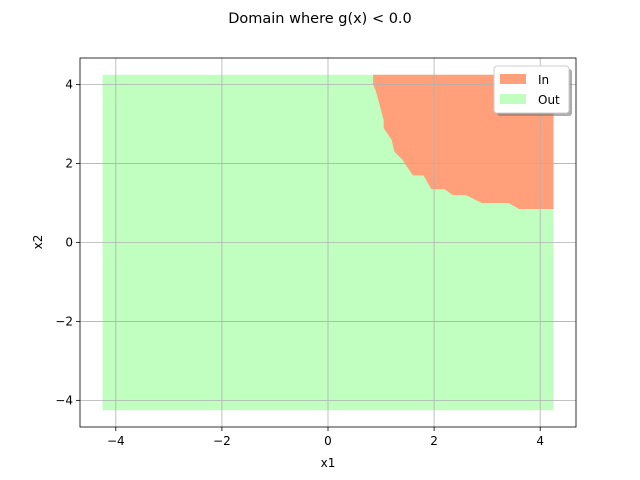 Image resolution: width=640 pixels, height=480 pixels. I want to click on x-tick-label: −2, so click(222, 441).